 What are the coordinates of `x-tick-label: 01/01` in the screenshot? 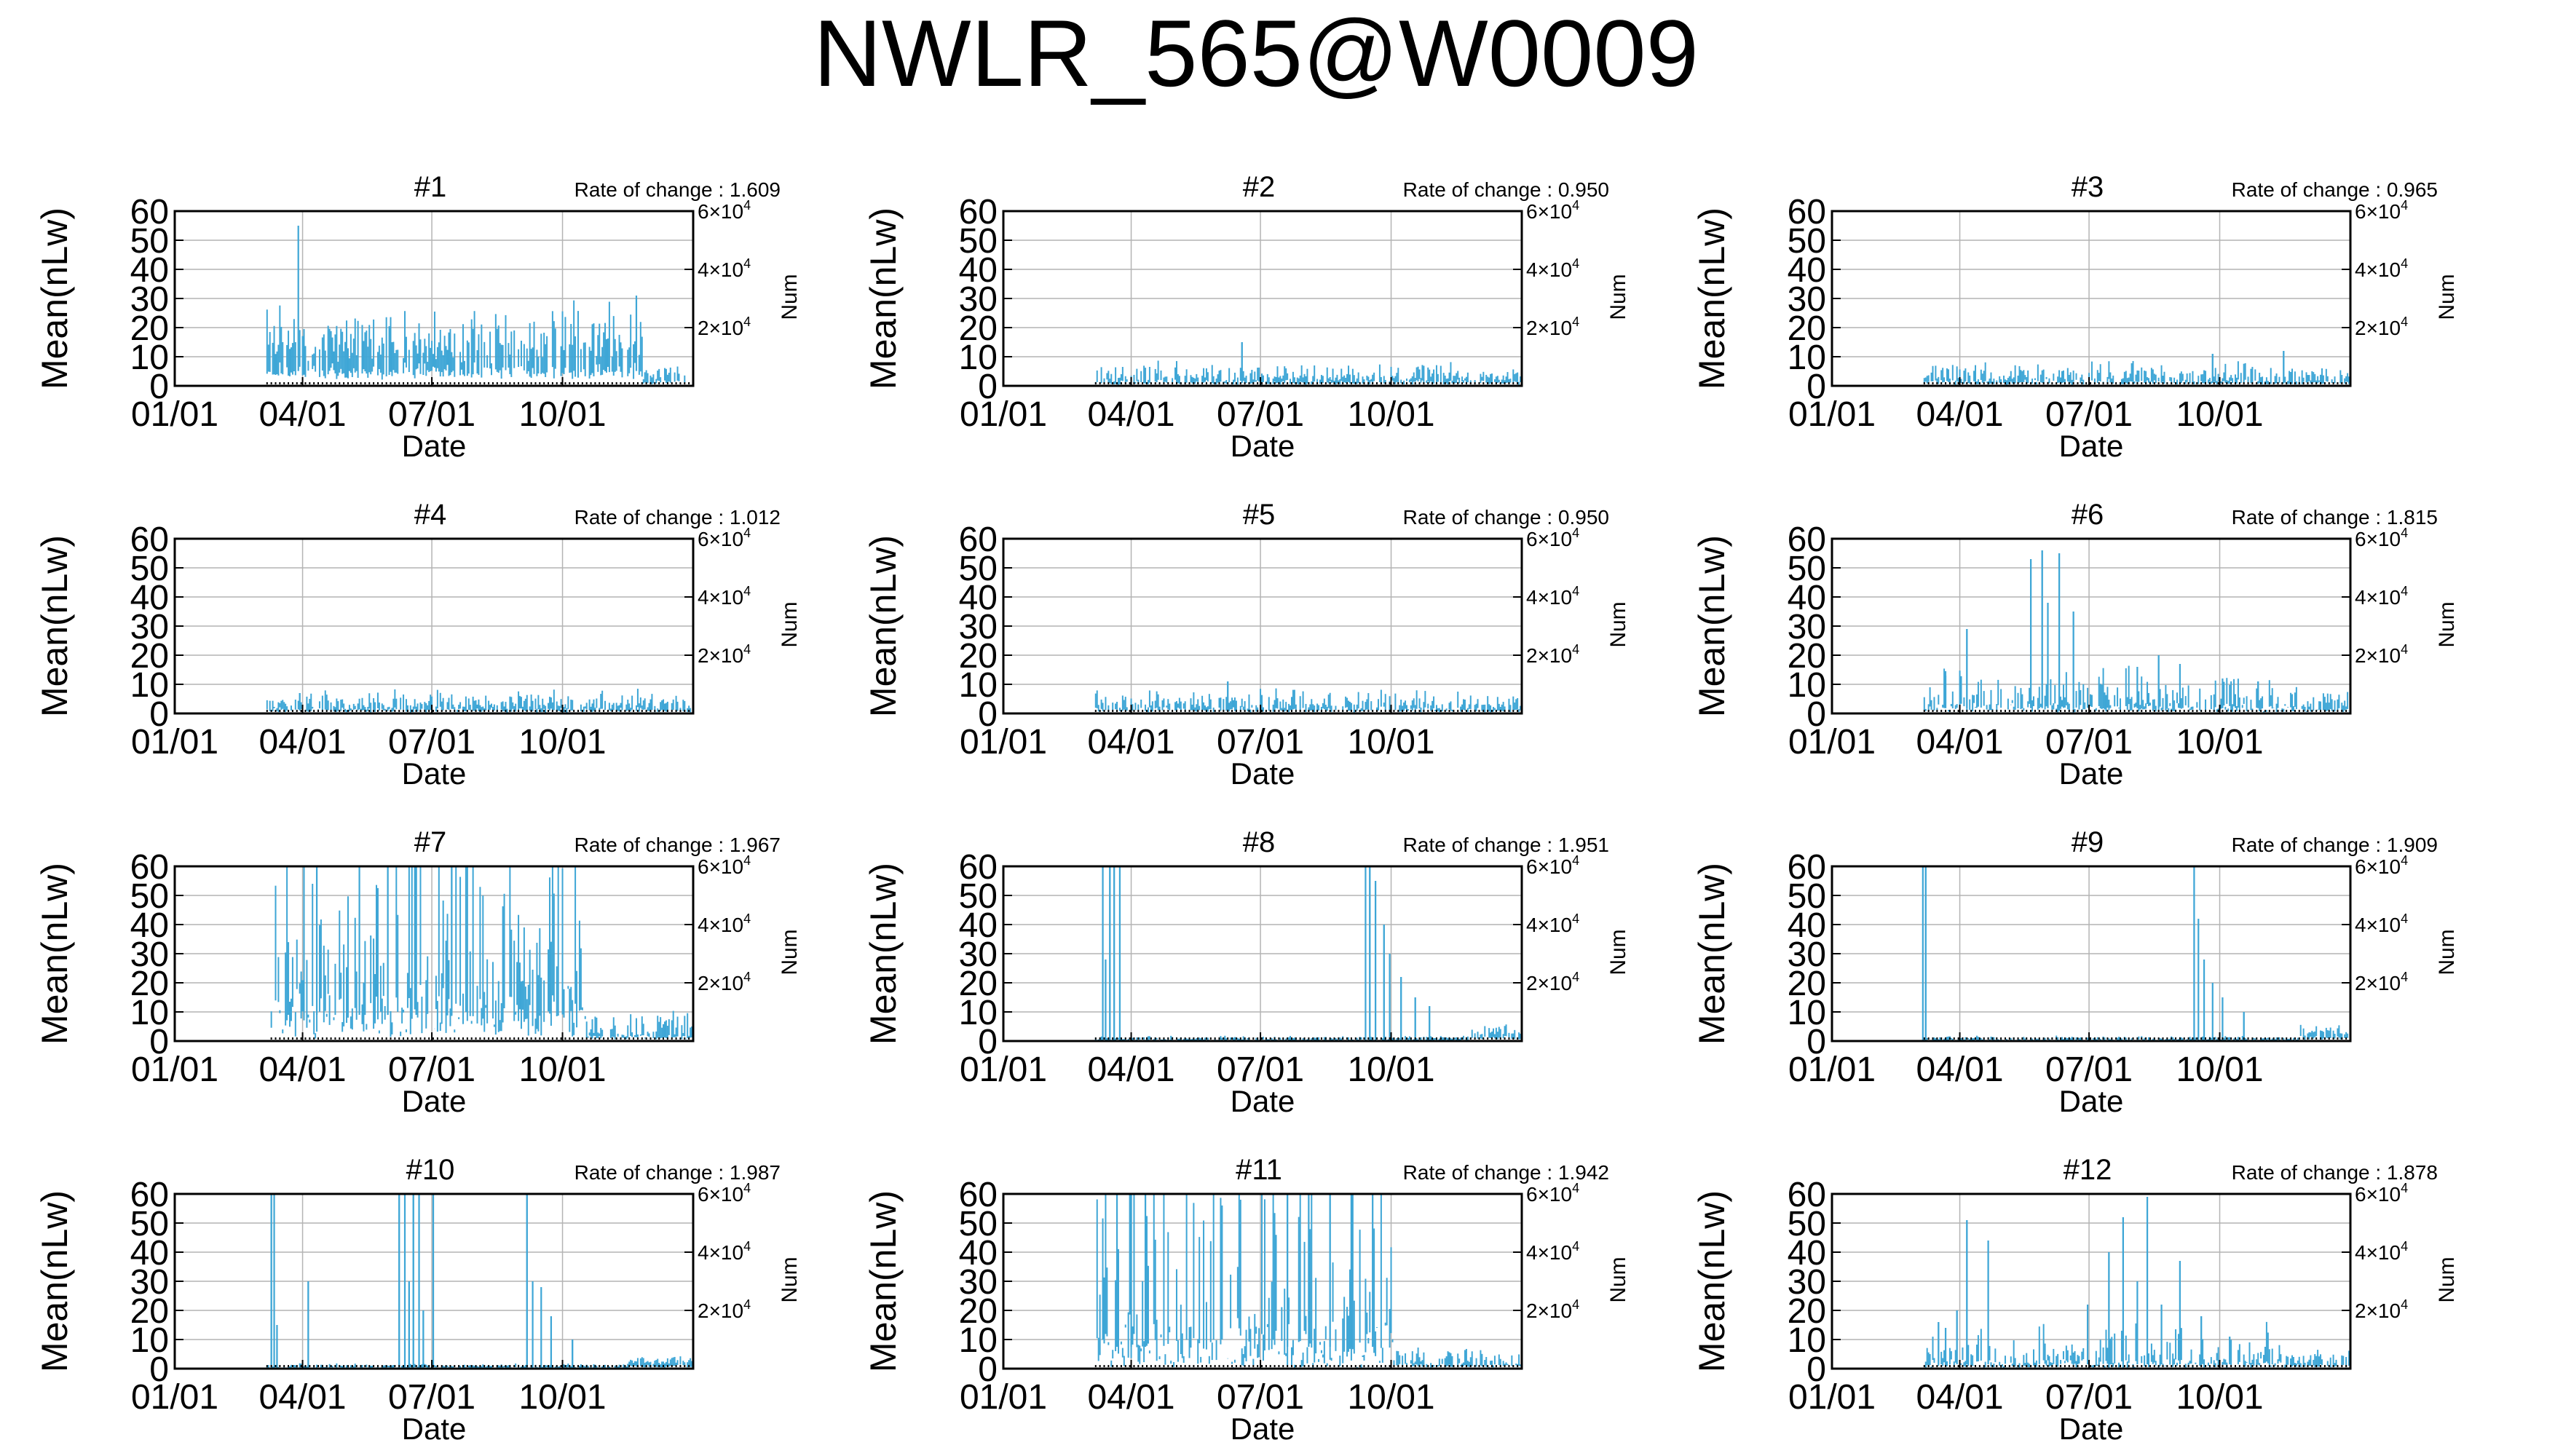 It's located at (174, 1397).